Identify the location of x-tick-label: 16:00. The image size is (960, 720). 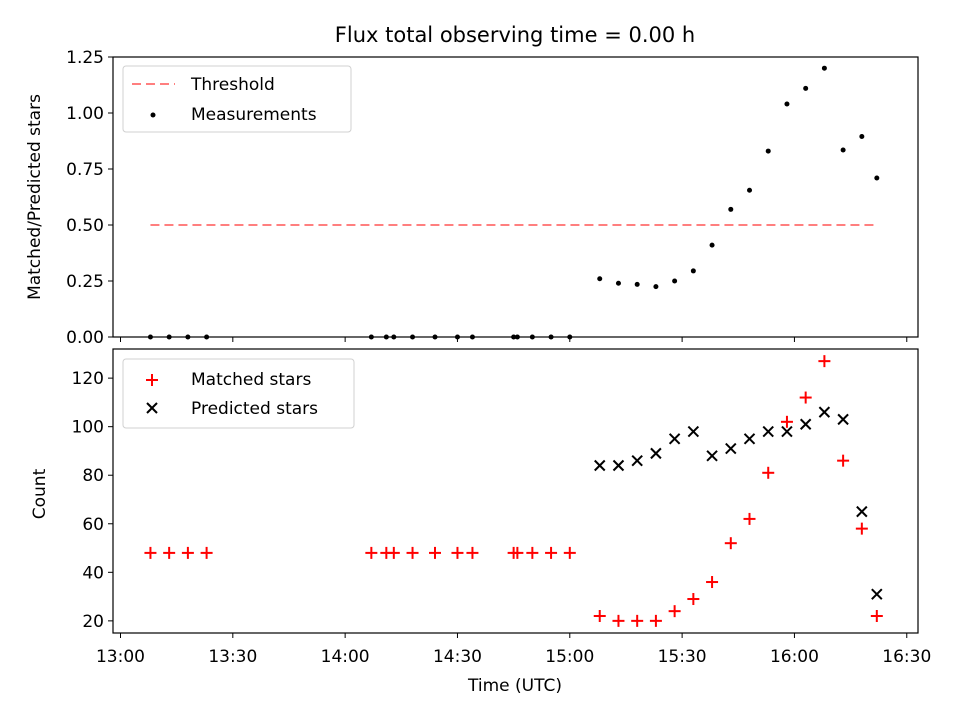
(794, 657).